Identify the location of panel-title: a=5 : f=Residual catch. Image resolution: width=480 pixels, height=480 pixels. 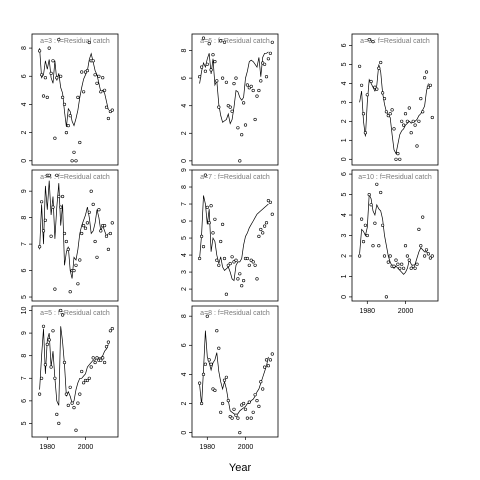
(75, 313).